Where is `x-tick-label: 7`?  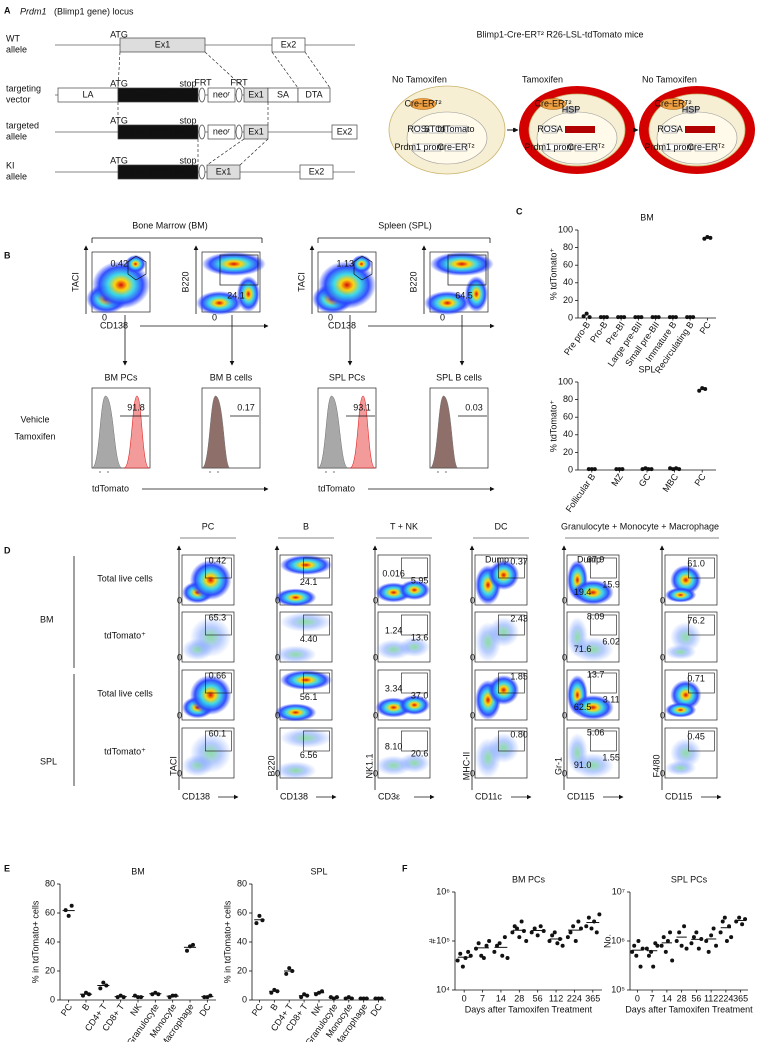
x-tick-label: 7 is located at coordinates (482, 998).